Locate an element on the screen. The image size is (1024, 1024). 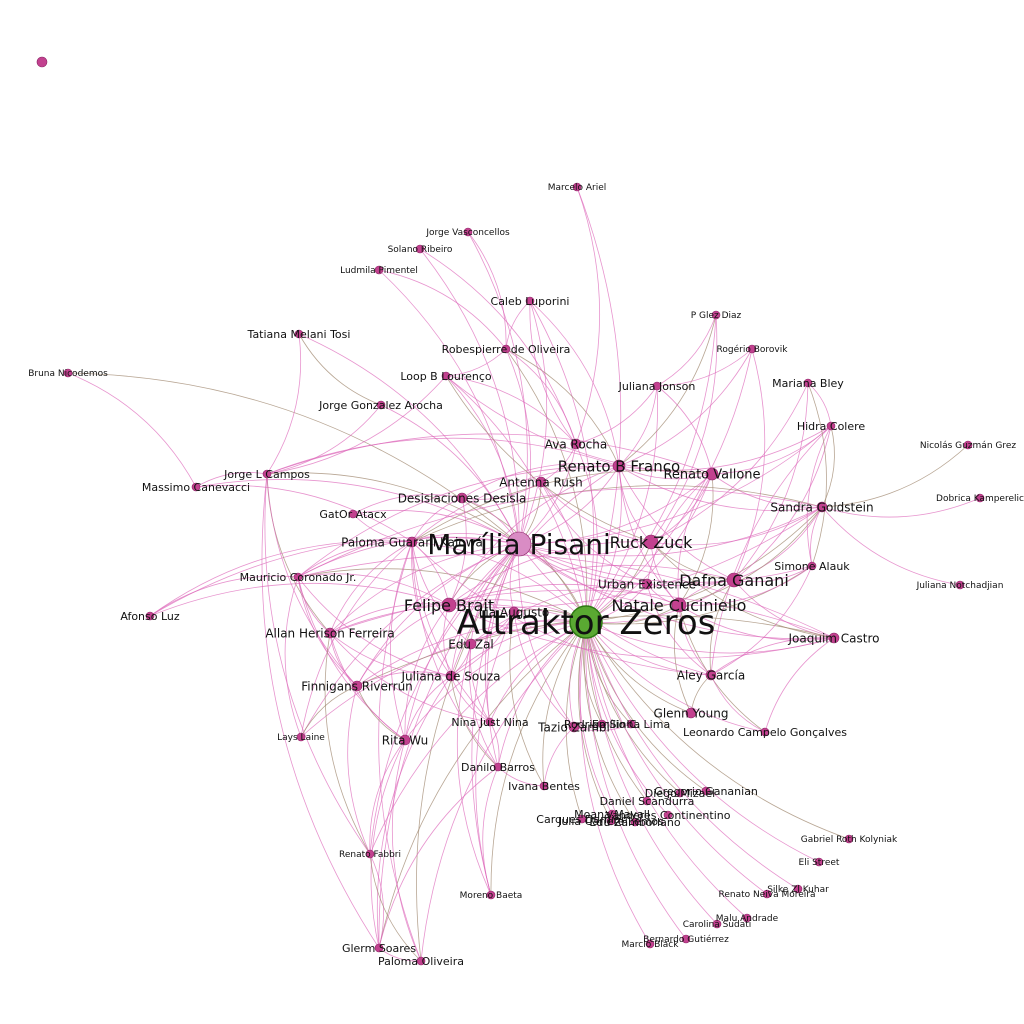
edge-renato-b-franco-caleb-luporini is located at coordinates (574, 383).